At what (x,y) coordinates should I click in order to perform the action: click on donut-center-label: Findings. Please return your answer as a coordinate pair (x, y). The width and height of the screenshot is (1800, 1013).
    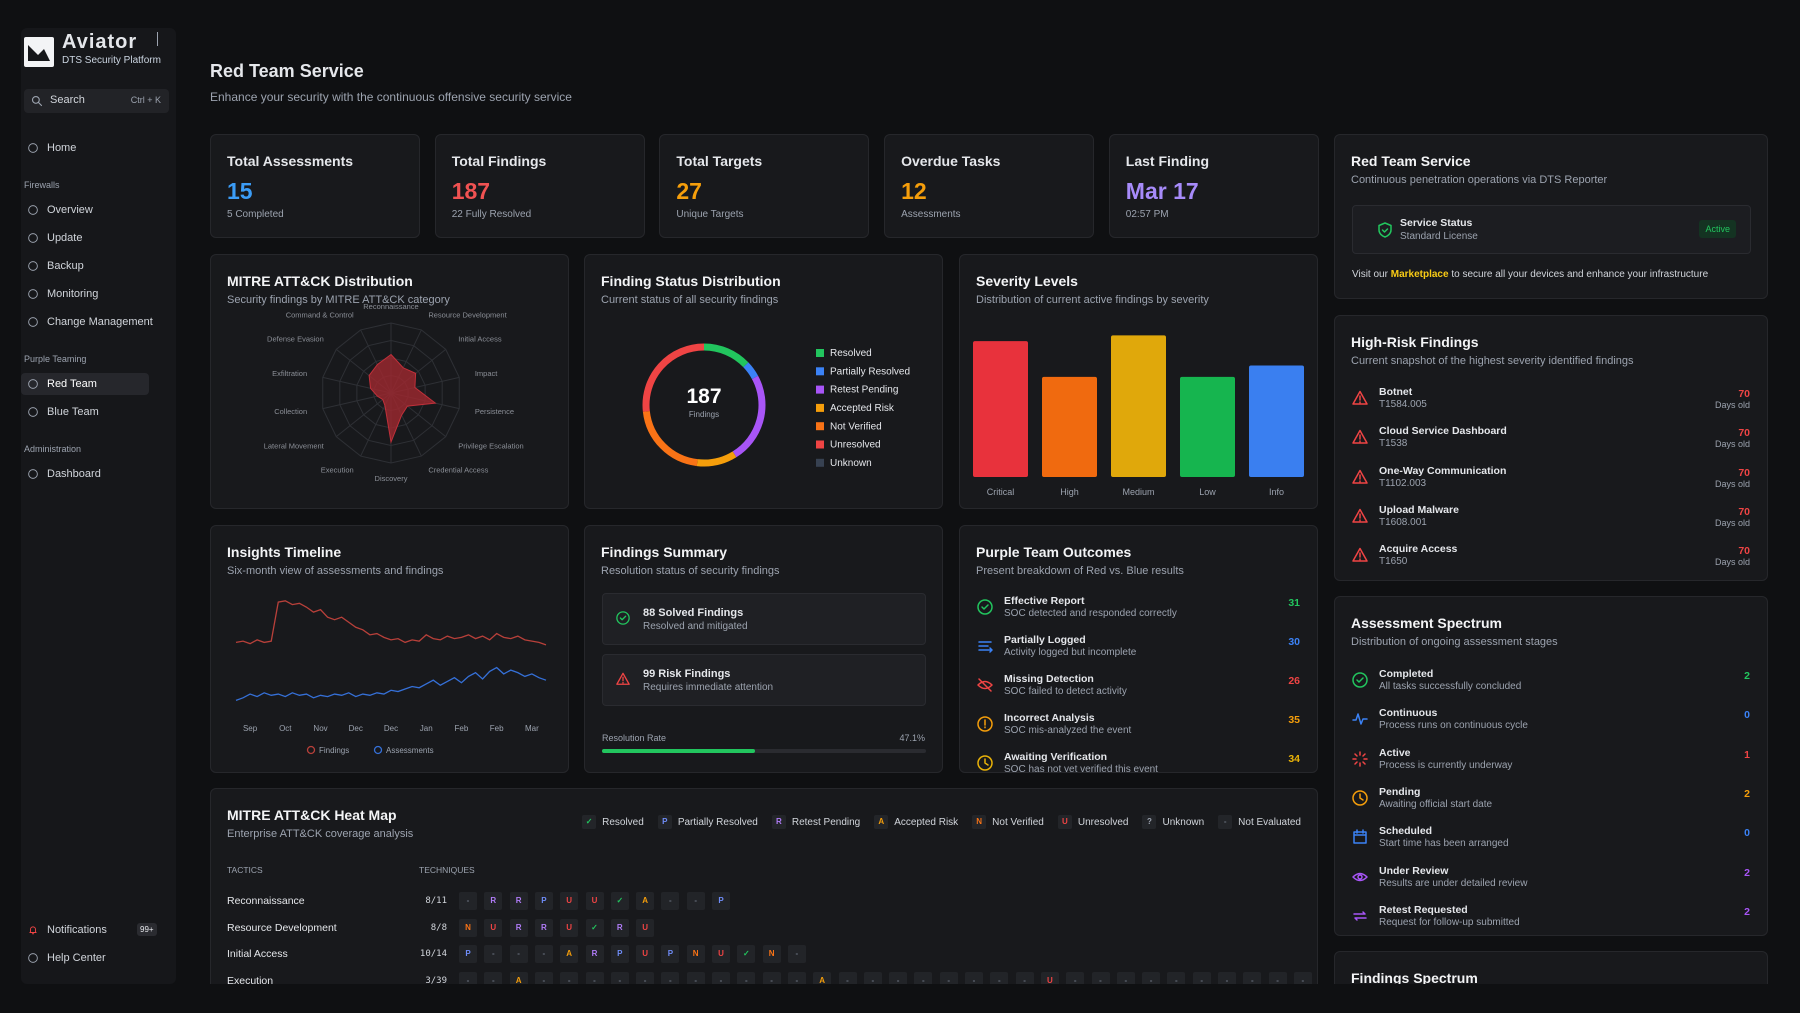
    Looking at the image, I should click on (704, 414).